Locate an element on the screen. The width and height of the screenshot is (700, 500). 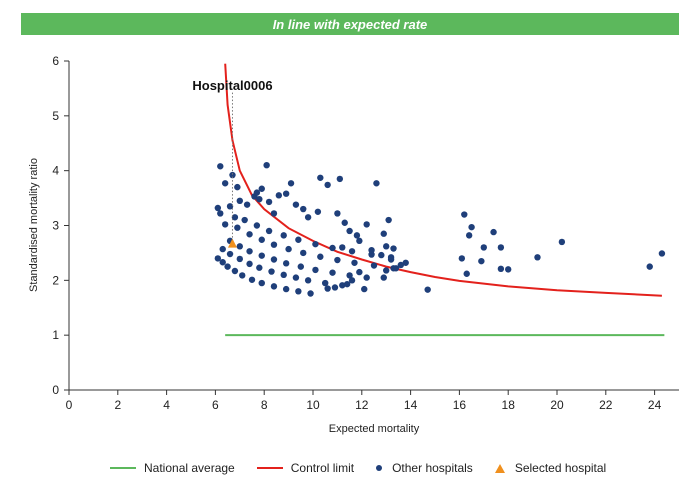
legend-item-control: Control limit is located at coordinates (305, 468).